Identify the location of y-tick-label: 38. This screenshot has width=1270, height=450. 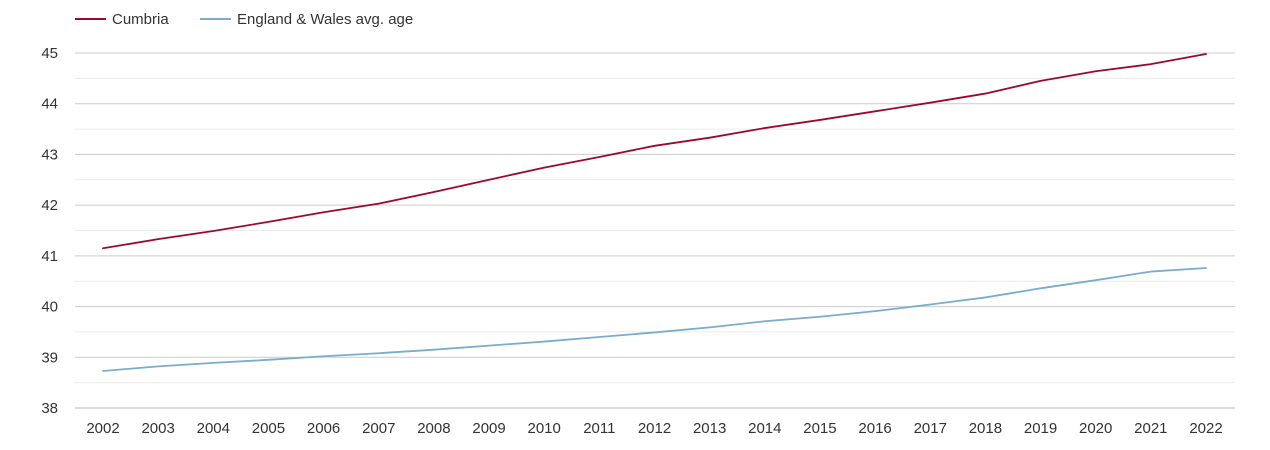
(49, 408).